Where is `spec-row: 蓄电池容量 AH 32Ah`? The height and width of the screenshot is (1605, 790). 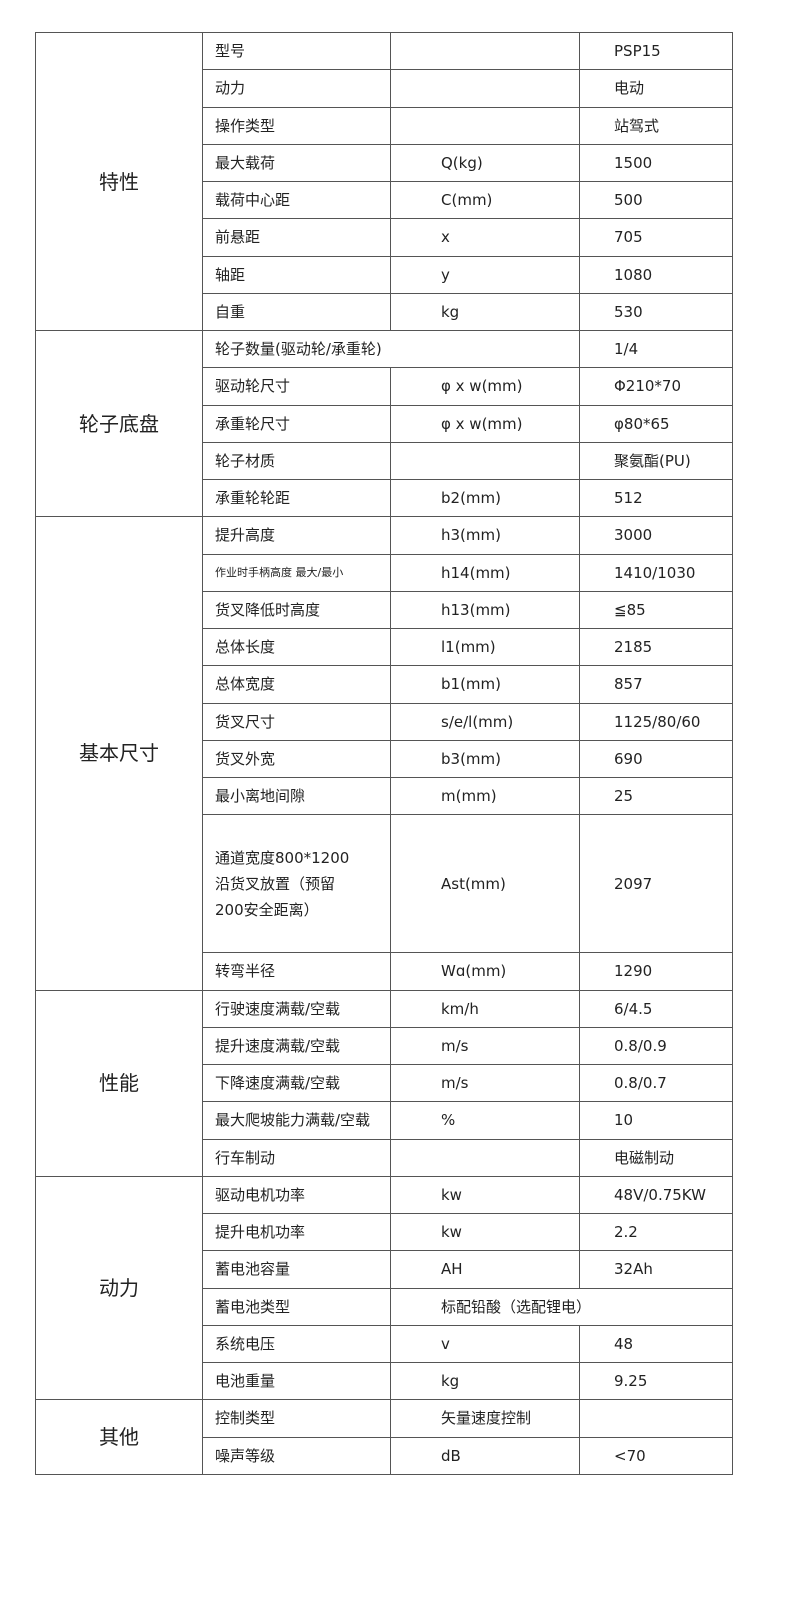 spec-row: 蓄电池容量 AH 32Ah is located at coordinates (384, 1269).